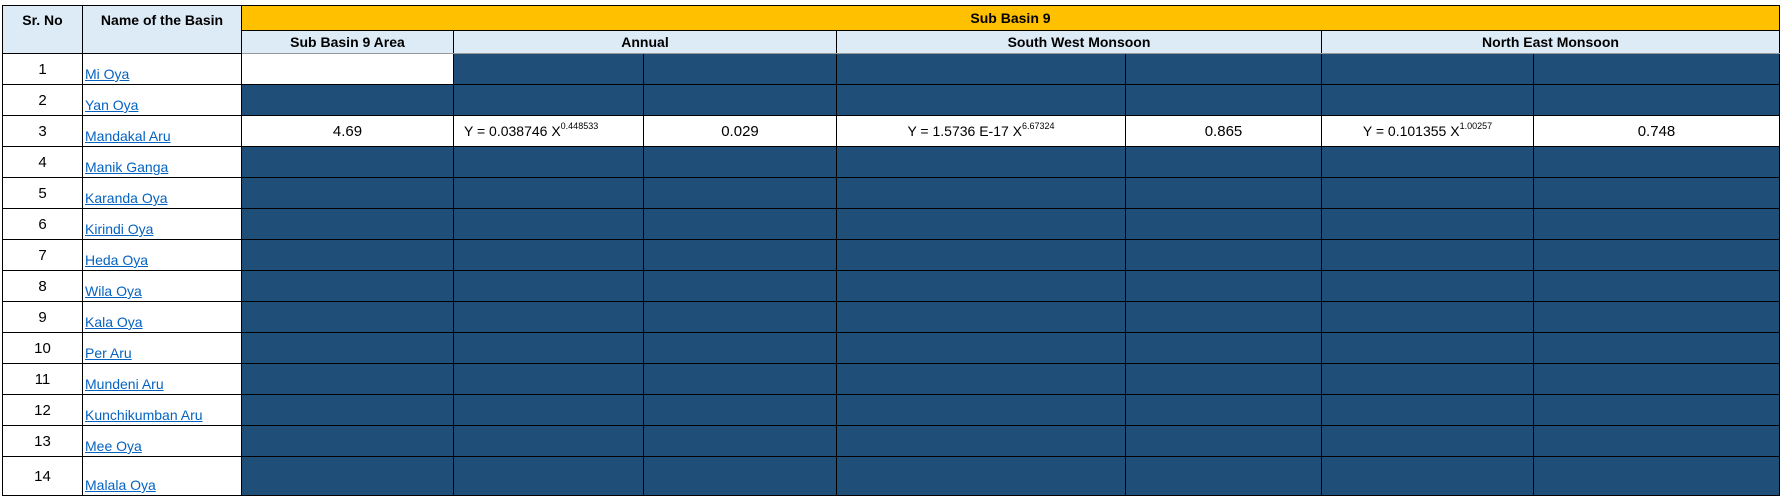 The height and width of the screenshot is (496, 1785). Describe the element at coordinates (162, 100) in the screenshot. I see `basin-name-cell: Yan Oya` at that location.